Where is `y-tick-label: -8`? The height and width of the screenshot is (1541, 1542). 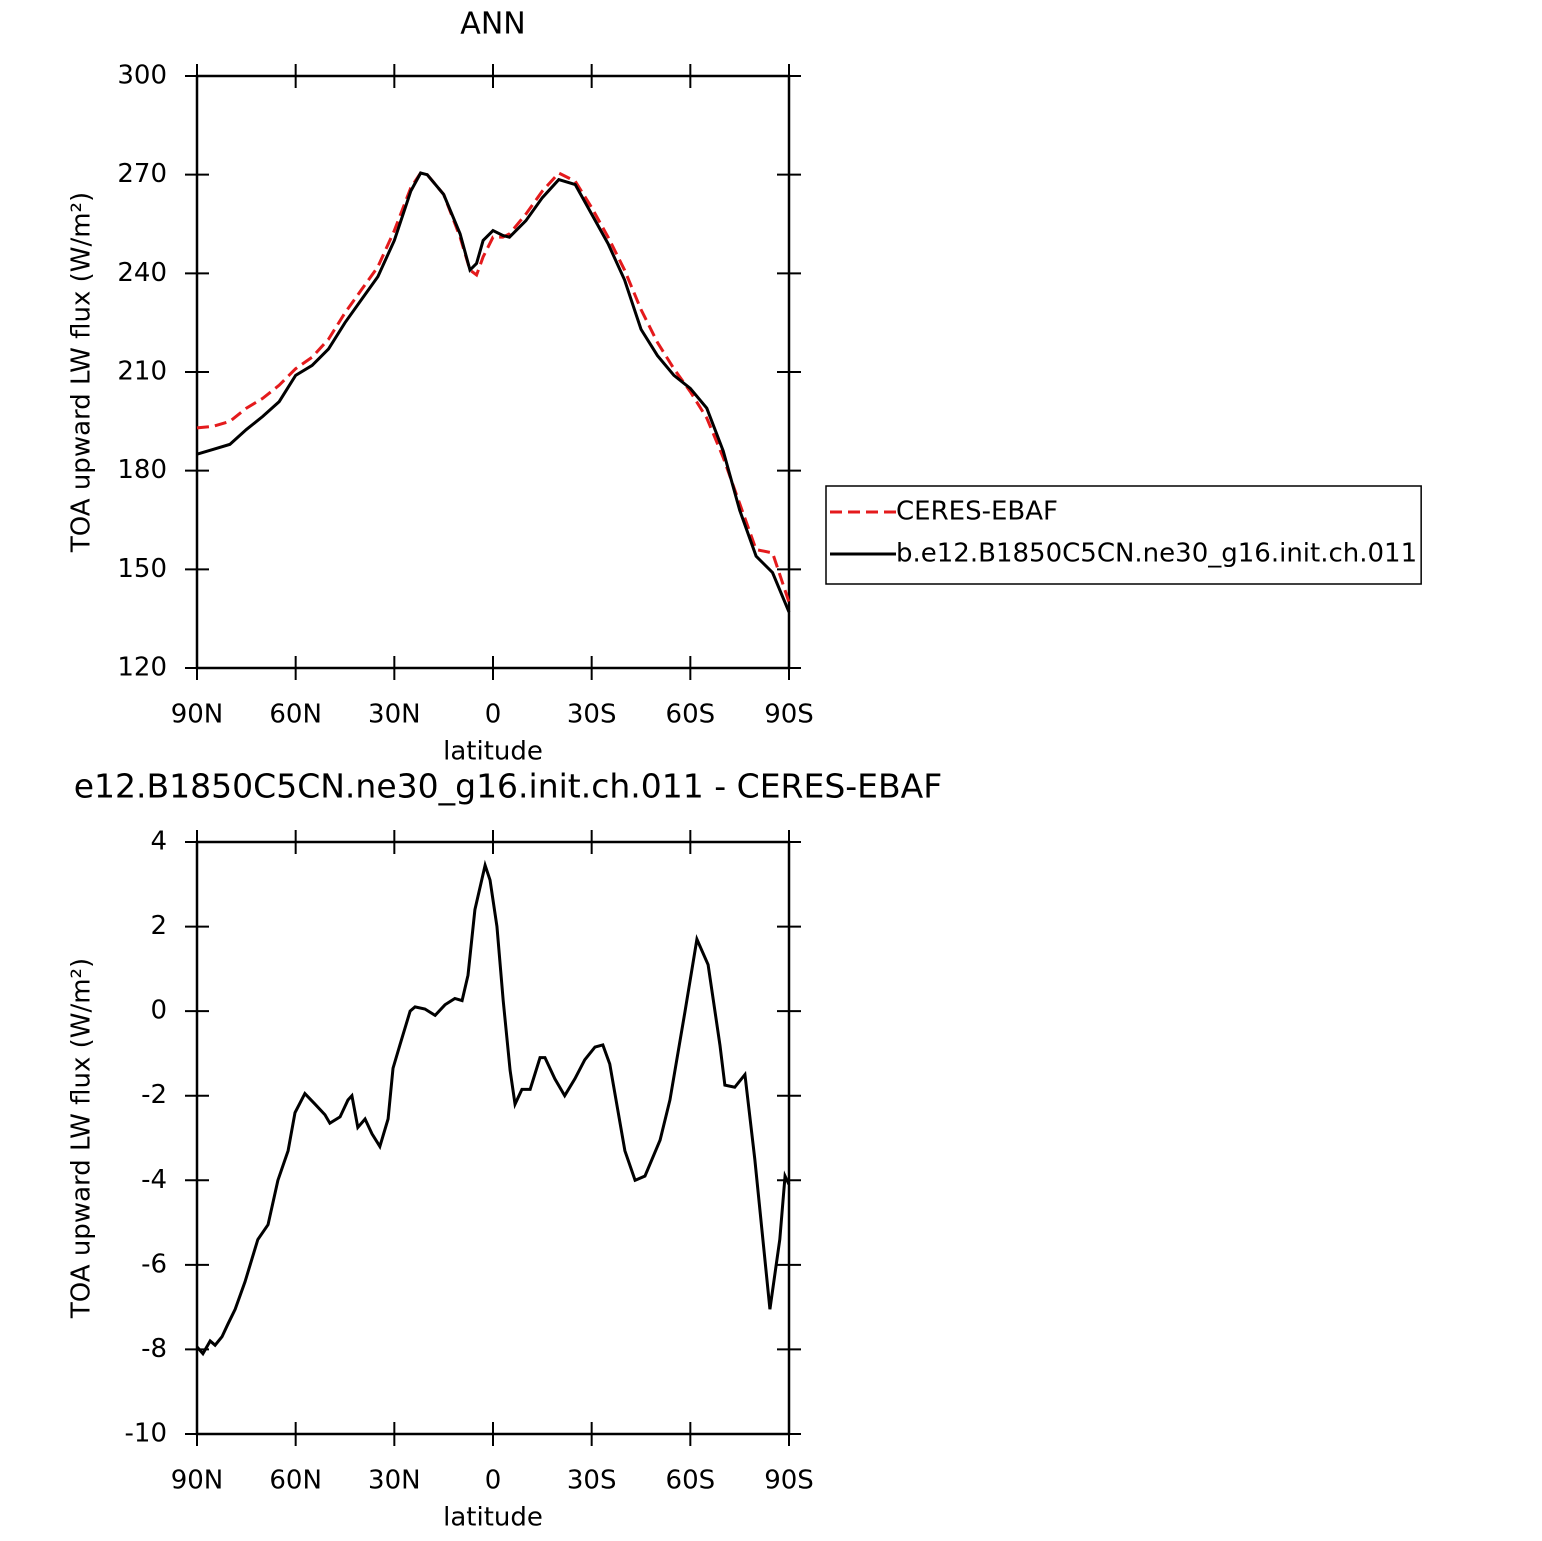
y-tick-label: -8 is located at coordinates (154, 1349).